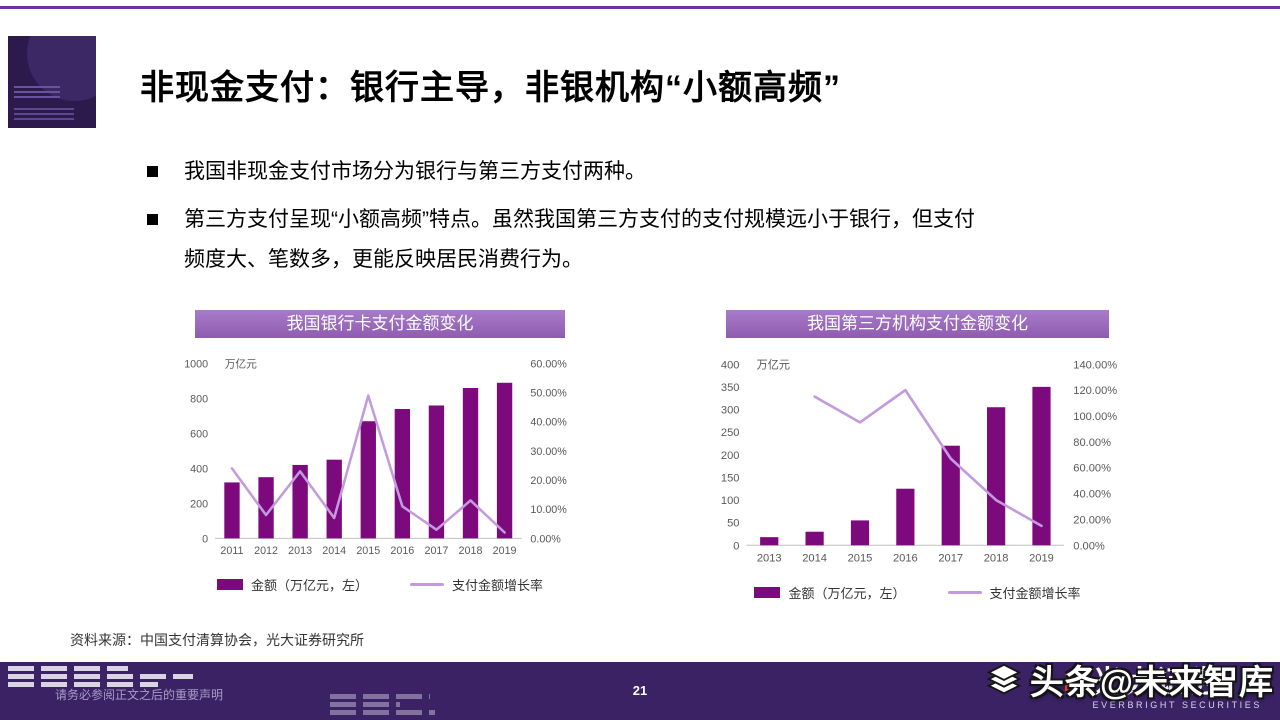  What do you see at coordinates (196, 364) in the screenshot?
I see `left-axis-label: 1000` at bounding box center [196, 364].